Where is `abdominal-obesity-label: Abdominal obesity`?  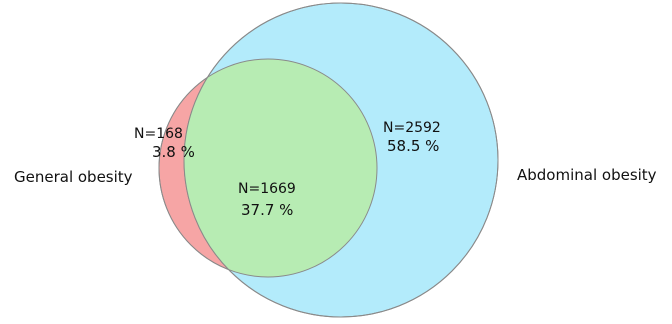
abdominal-obesity-label: Abdominal obesity is located at coordinates (587, 175).